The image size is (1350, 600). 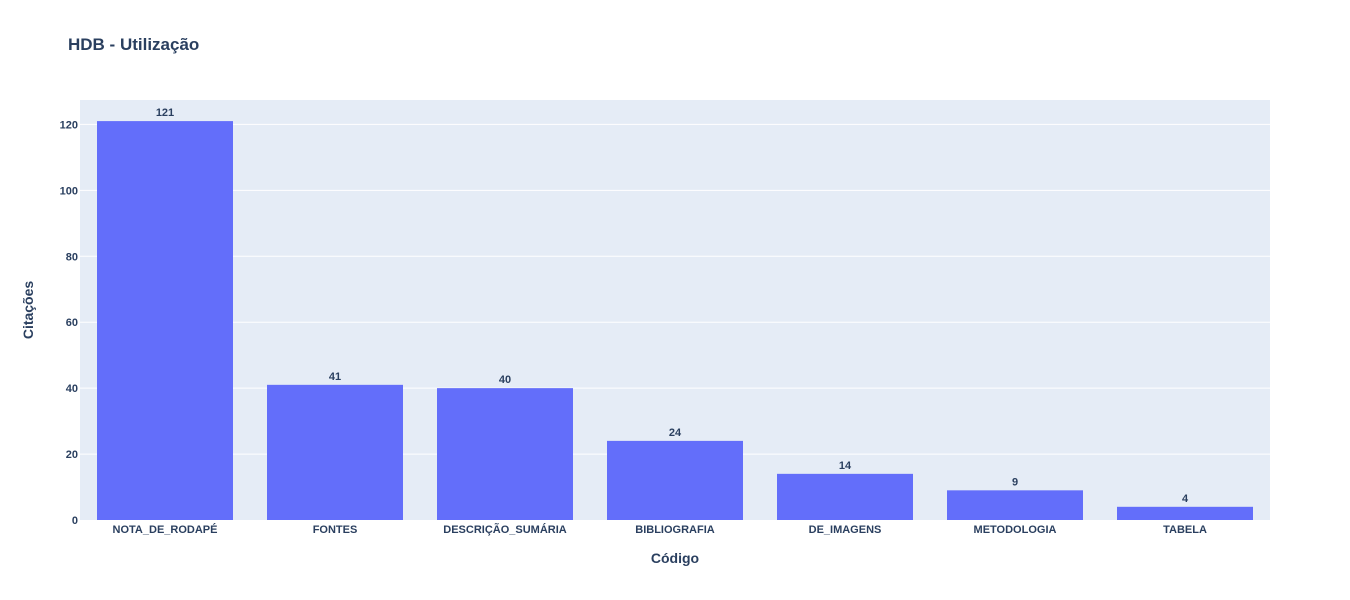 What do you see at coordinates (1185, 499) in the screenshot?
I see `bar-value-label: 4` at bounding box center [1185, 499].